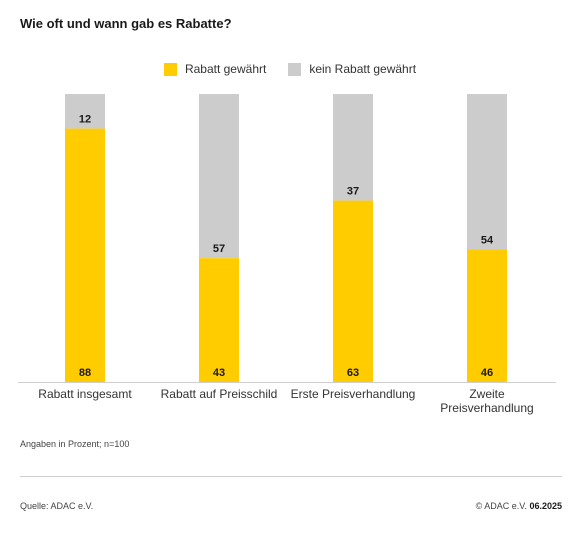 The height and width of the screenshot is (537, 580). What do you see at coordinates (85, 373) in the screenshot?
I see `data-label-rabatt-1: 88` at bounding box center [85, 373].